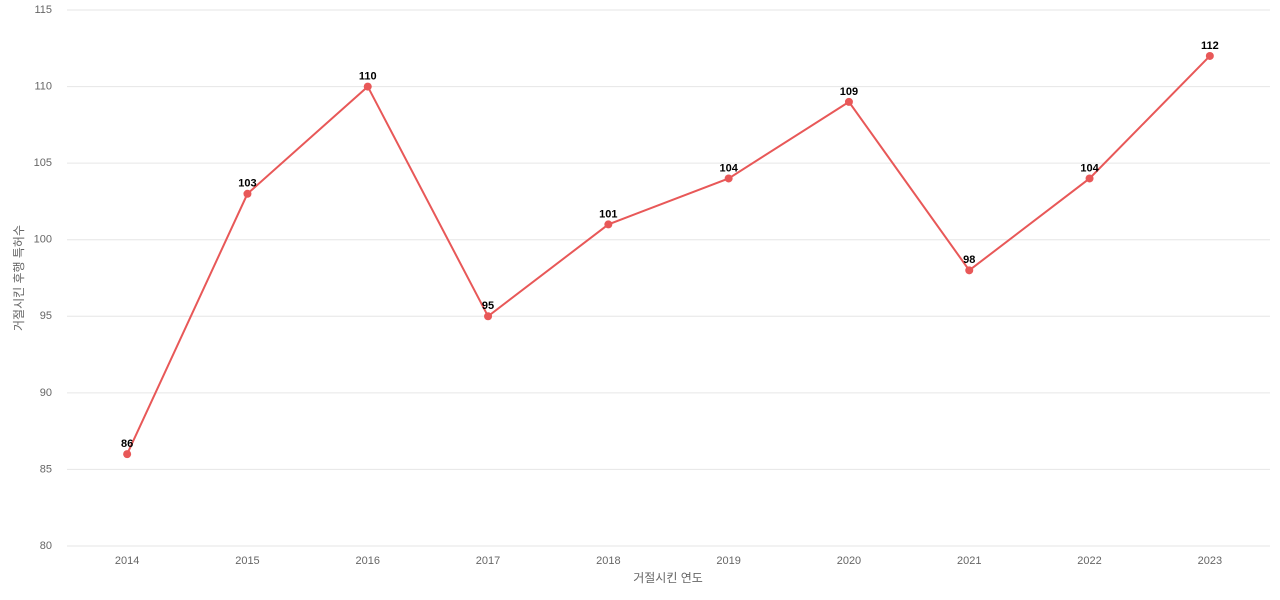 This screenshot has height=600, width=1280. I want to click on y-tick-label: 100, so click(43, 240).